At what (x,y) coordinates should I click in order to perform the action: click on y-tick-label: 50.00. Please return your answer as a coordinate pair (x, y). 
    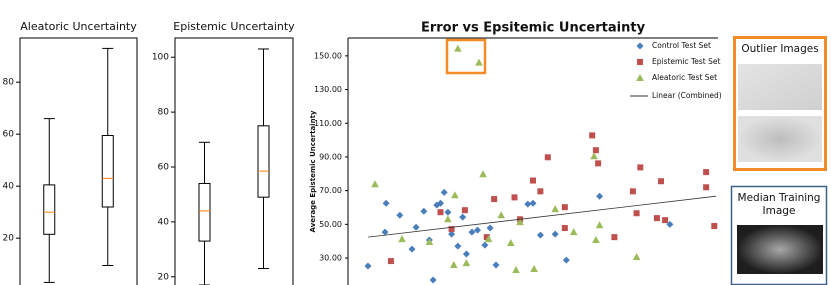
    Looking at the image, I should click on (330, 224).